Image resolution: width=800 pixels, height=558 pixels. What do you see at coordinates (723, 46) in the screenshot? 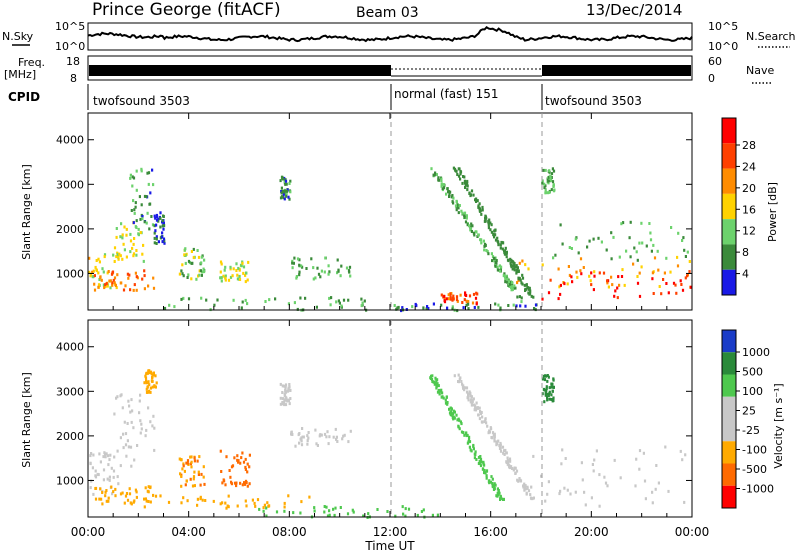
I see `search-tick-bottom: 10^0` at bounding box center [723, 46].